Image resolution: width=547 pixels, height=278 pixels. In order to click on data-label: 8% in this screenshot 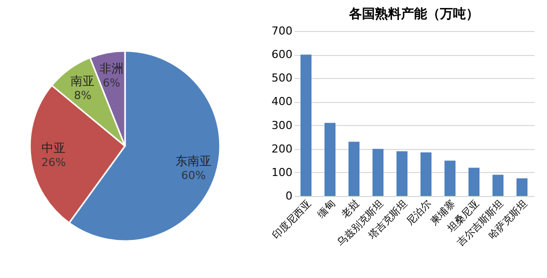, I will do `click(83, 95)`.